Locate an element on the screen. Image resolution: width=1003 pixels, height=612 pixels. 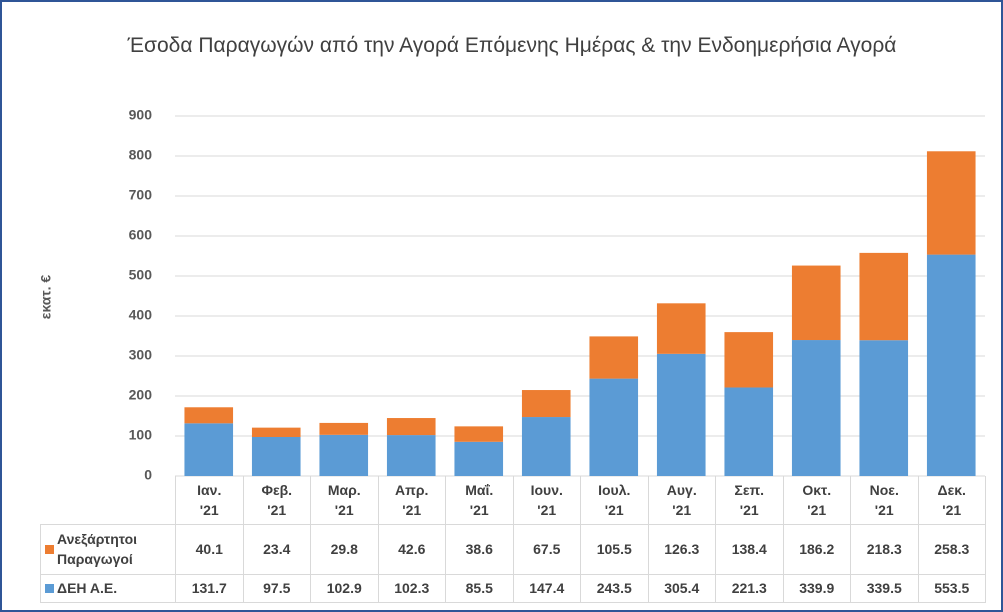
x-tick-label: Ιαν. '21 is located at coordinates (209, 500).